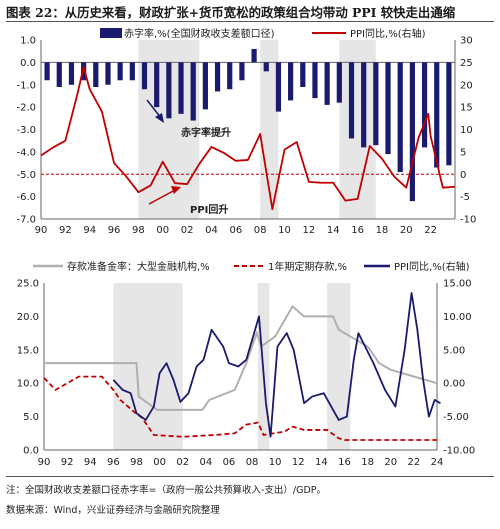 This screenshot has width=500, height=529. I want to click on annotation-ppi: PPI回升, so click(209, 209).